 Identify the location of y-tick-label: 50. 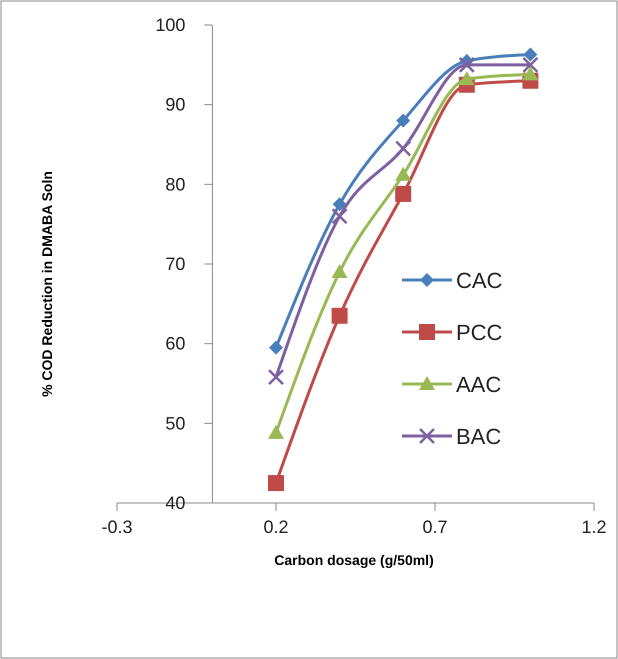
(175, 423).